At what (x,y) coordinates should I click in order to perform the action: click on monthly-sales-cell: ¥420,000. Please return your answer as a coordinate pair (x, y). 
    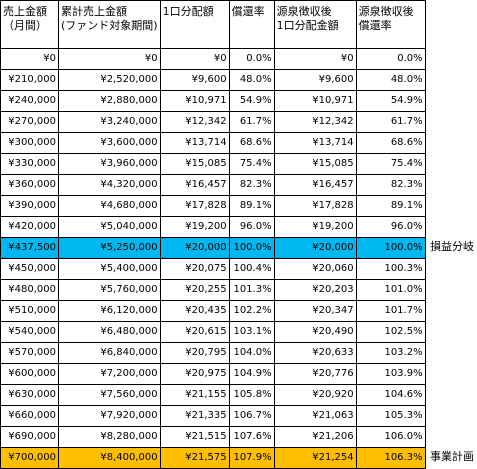
    Looking at the image, I should click on (29, 227).